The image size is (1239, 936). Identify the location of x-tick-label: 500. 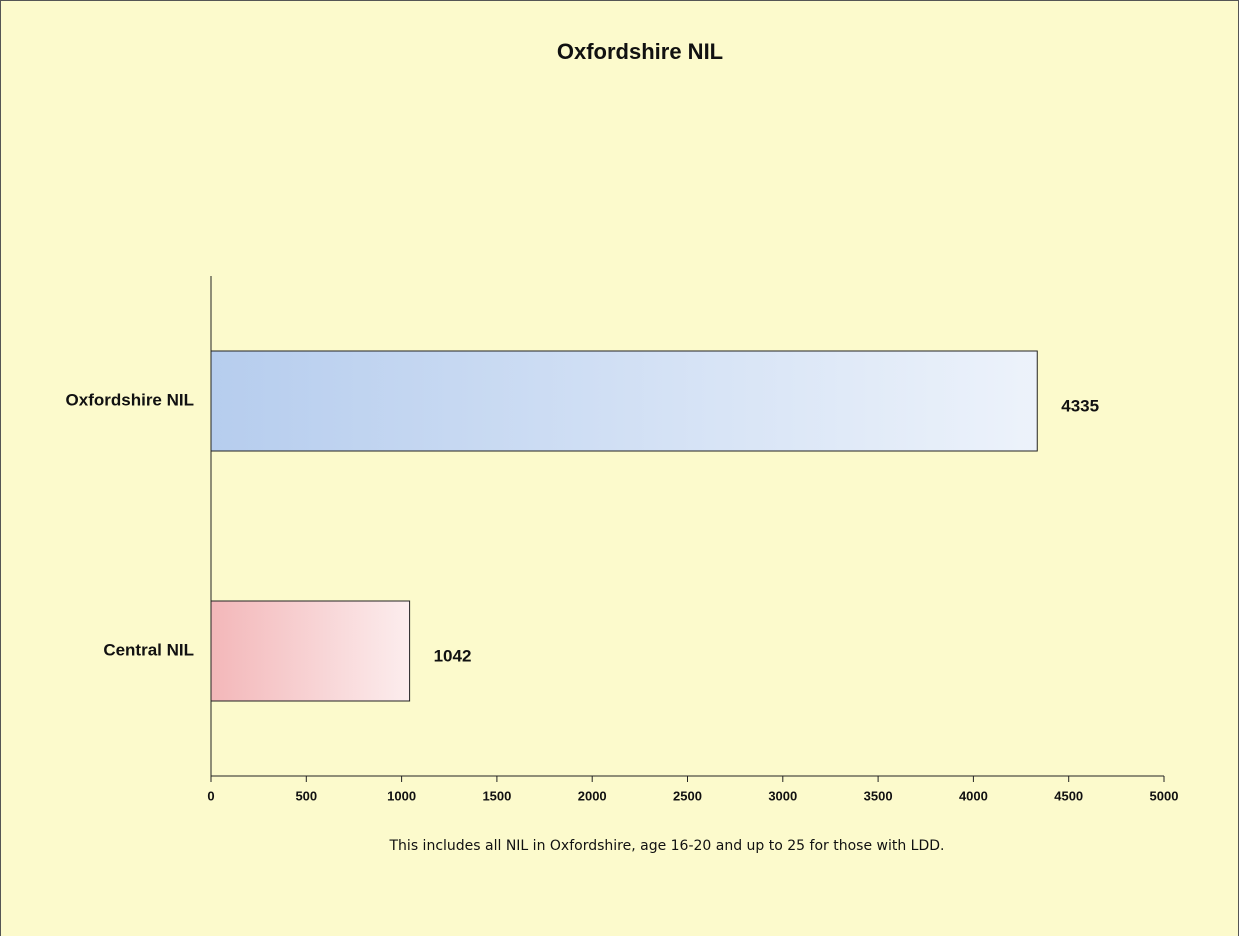
(306, 795).